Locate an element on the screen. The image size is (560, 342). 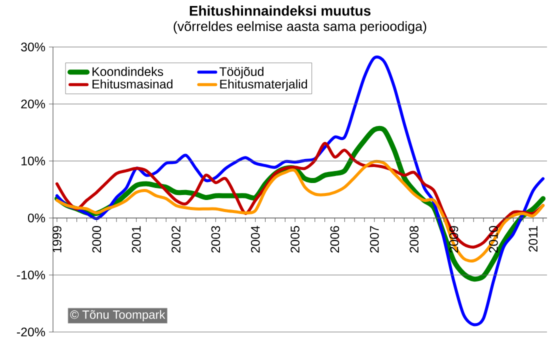
y-tick-label: -10% is located at coordinates (31, 275).